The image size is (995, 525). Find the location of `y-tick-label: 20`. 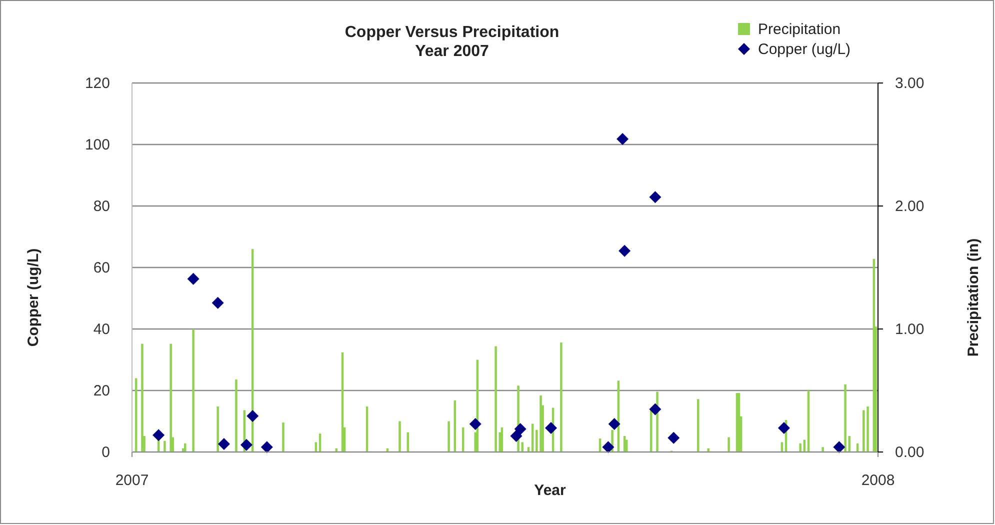

y-tick-label: 20 is located at coordinates (101, 391).